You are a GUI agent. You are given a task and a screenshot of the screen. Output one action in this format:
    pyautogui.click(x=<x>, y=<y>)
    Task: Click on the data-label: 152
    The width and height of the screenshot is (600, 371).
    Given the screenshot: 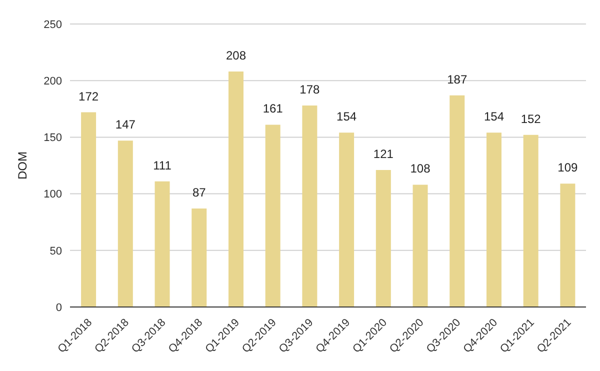 What is the action you would take?
    pyautogui.click(x=531, y=119)
    